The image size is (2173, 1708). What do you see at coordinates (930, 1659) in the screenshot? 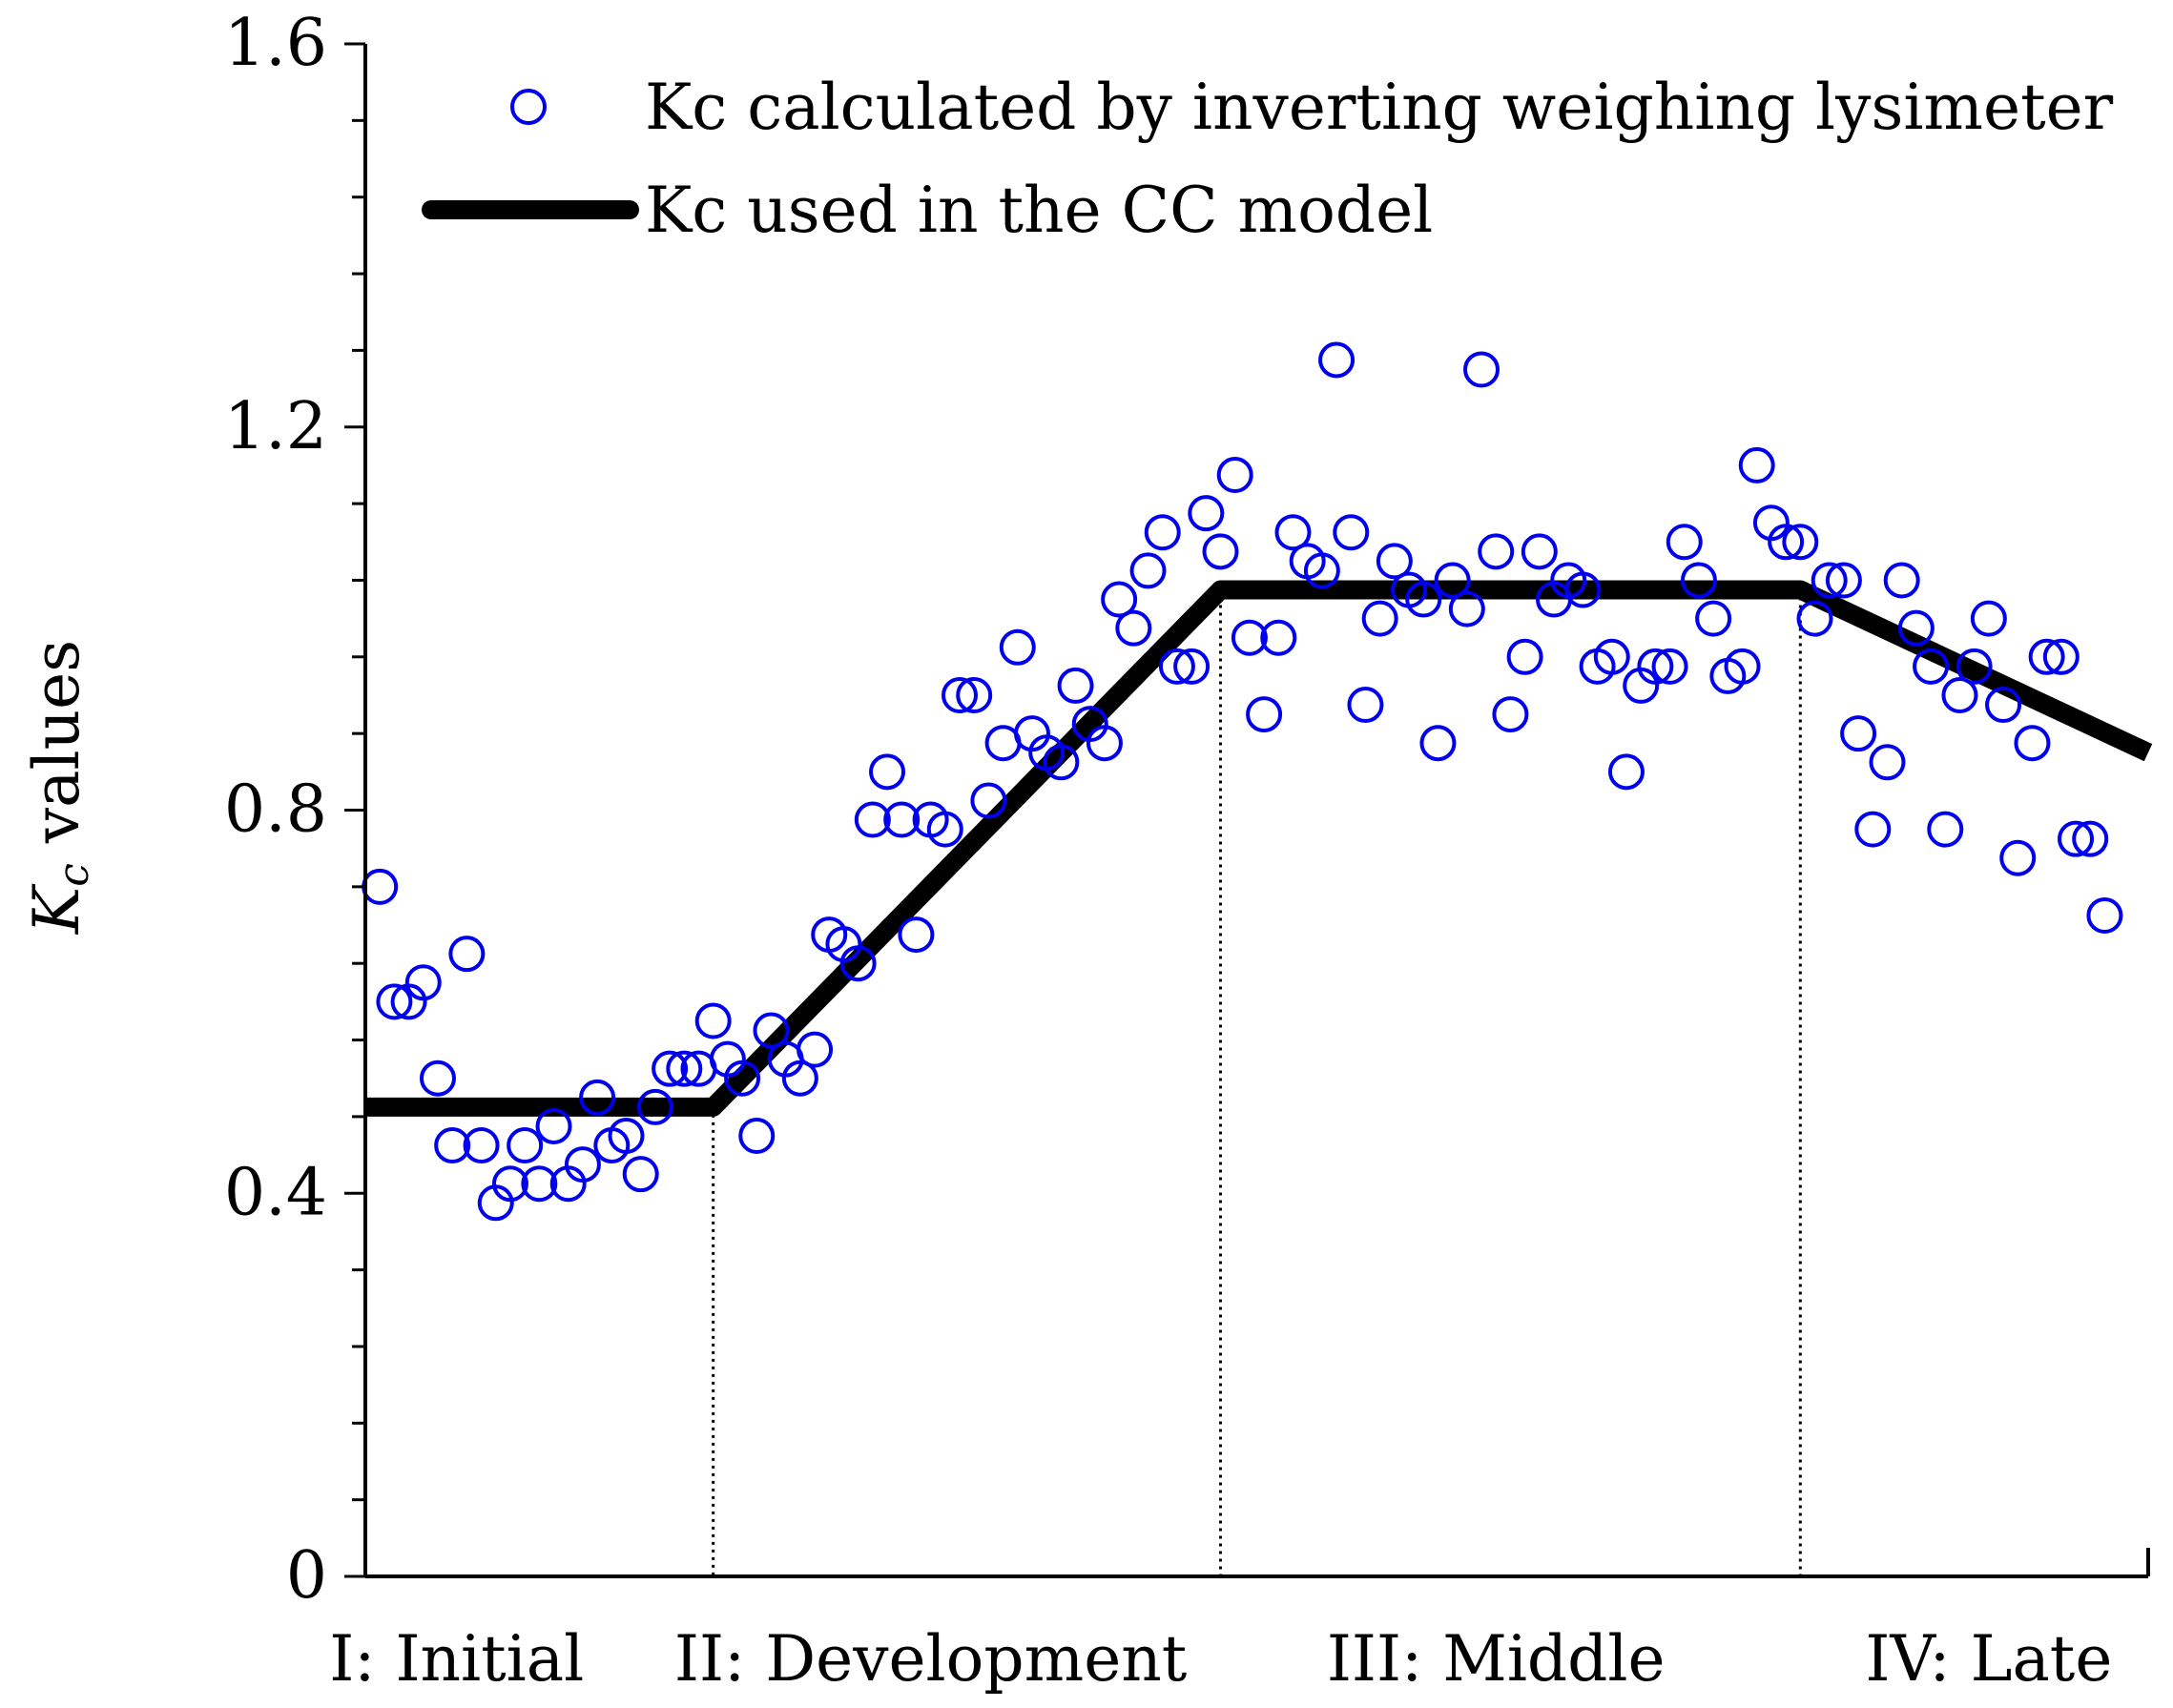
I see `phase-label: II: Development` at bounding box center [930, 1659].